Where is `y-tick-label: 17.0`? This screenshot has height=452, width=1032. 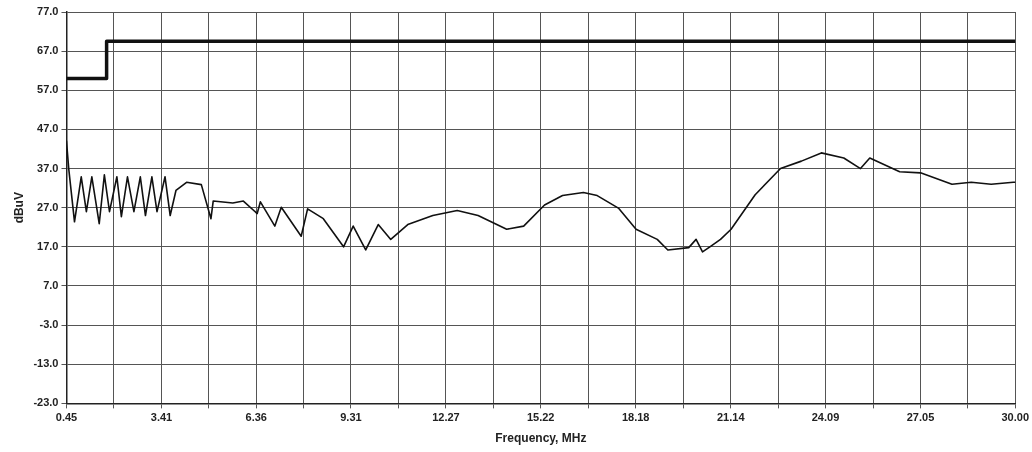
y-tick-label: 17.0 is located at coordinates (48, 245).